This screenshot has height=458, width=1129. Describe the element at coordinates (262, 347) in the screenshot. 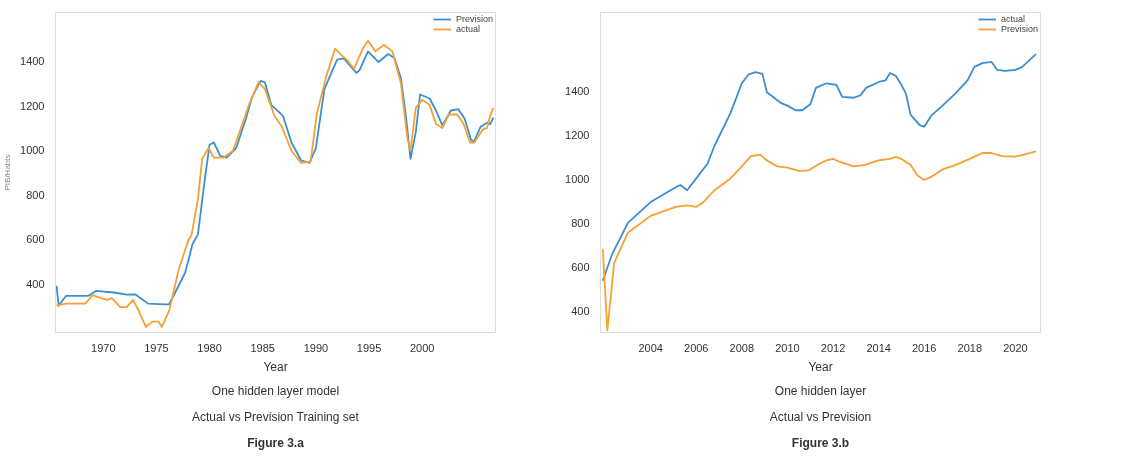

I see `x-tick-label: 1985` at that location.